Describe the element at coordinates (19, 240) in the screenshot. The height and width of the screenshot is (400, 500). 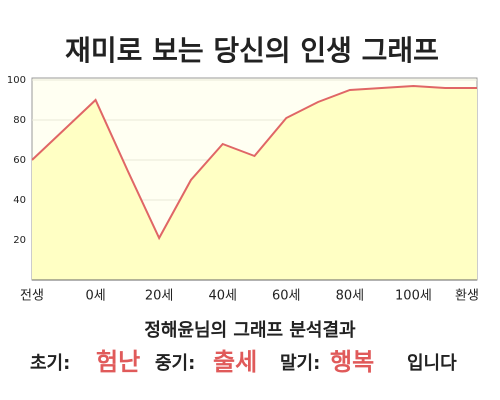
I see `y-tick-label: 20` at that location.